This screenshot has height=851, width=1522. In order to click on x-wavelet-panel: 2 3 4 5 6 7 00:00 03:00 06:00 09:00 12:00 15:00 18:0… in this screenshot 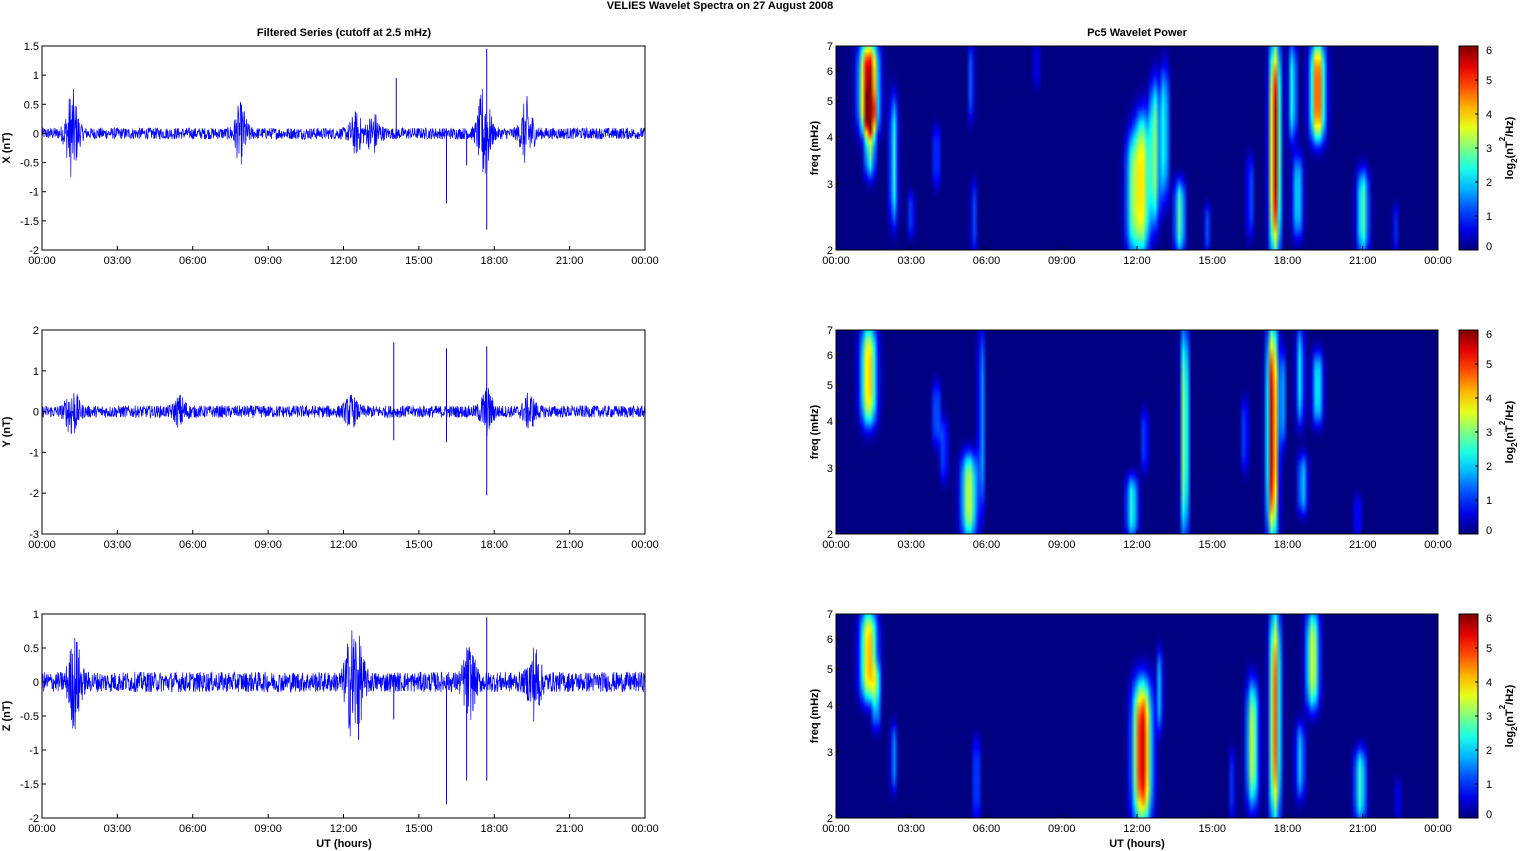, I will do `click(1164, 154)`.